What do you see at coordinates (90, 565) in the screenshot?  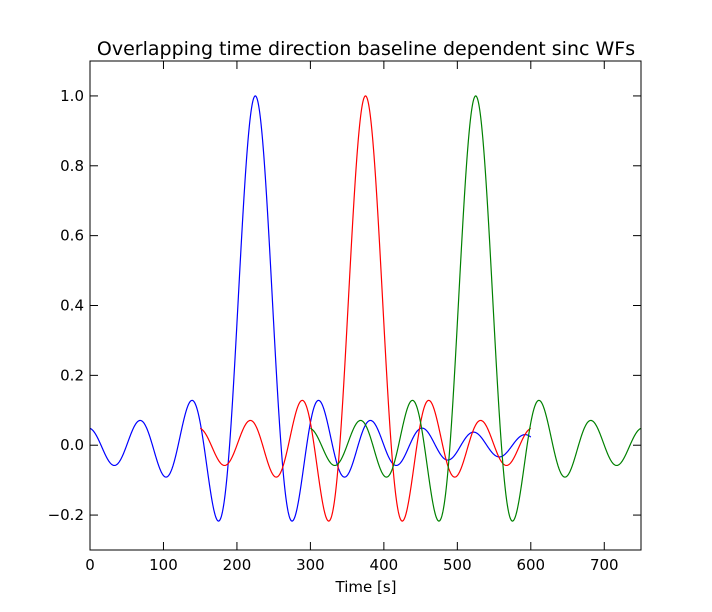 I see `x-tick-label: 0` at bounding box center [90, 565].